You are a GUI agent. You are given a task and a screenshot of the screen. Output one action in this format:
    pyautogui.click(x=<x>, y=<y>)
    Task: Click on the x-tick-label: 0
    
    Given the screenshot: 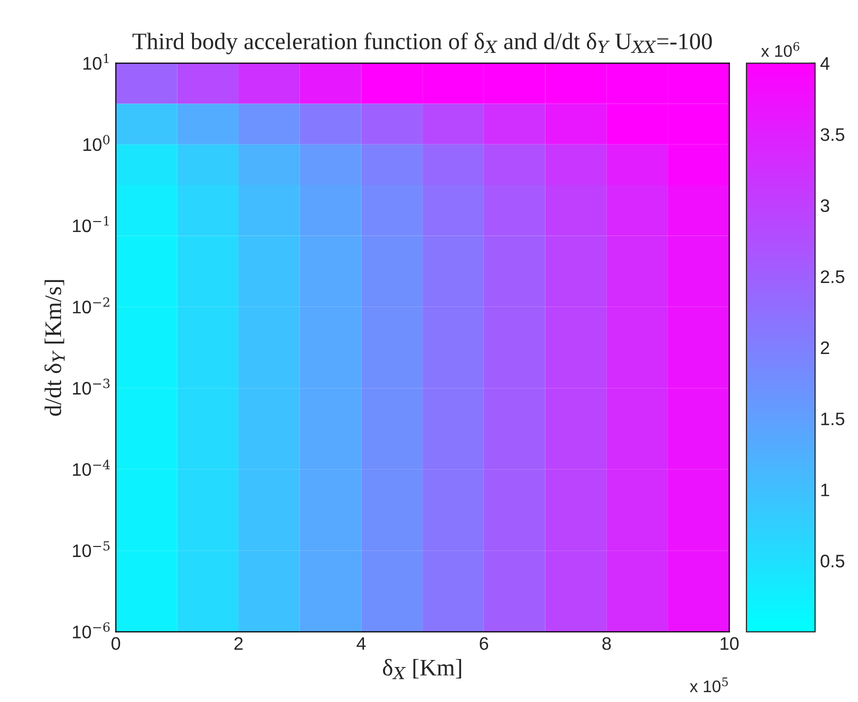 What is the action you would take?
    pyautogui.click(x=116, y=643)
    